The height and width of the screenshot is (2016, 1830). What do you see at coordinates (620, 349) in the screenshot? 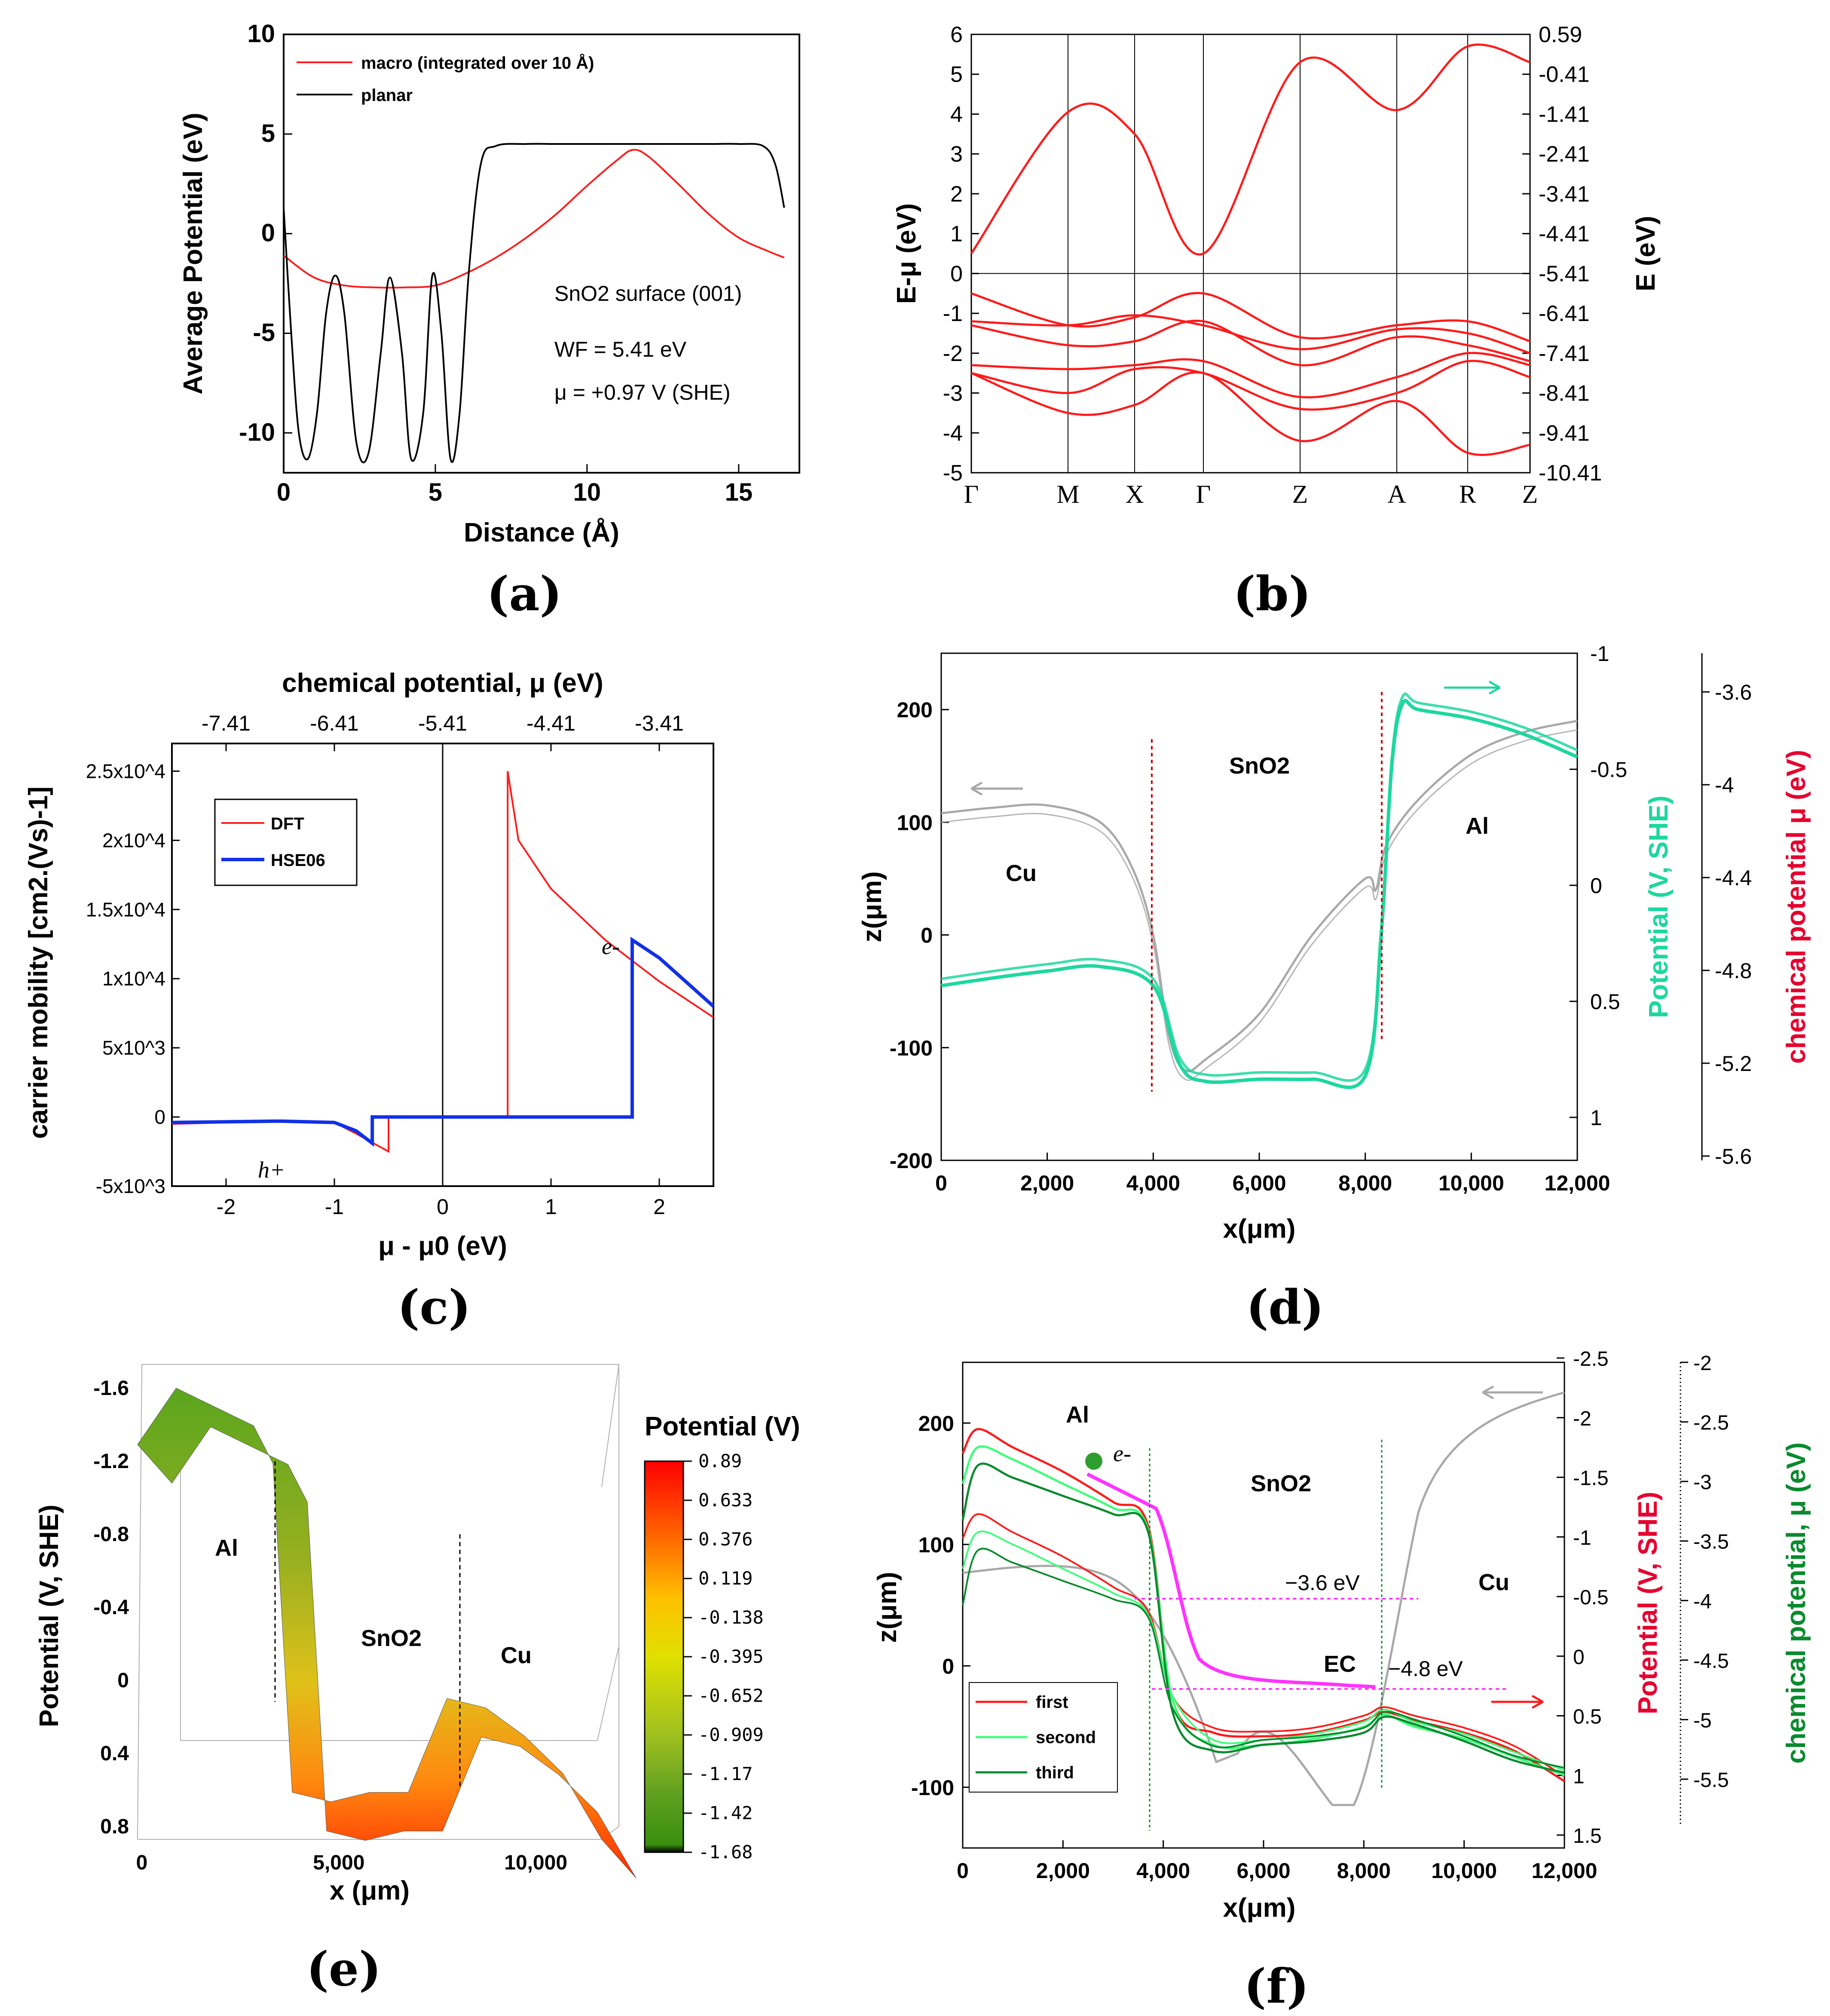
I see `annotation-wf: WF = 5.41 eV` at bounding box center [620, 349].